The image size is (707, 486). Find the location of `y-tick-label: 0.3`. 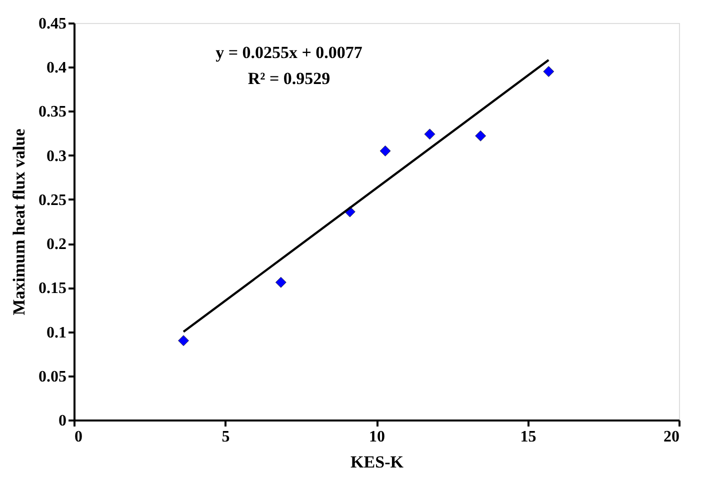

y-tick-label: 0.3 is located at coordinates (56, 156).